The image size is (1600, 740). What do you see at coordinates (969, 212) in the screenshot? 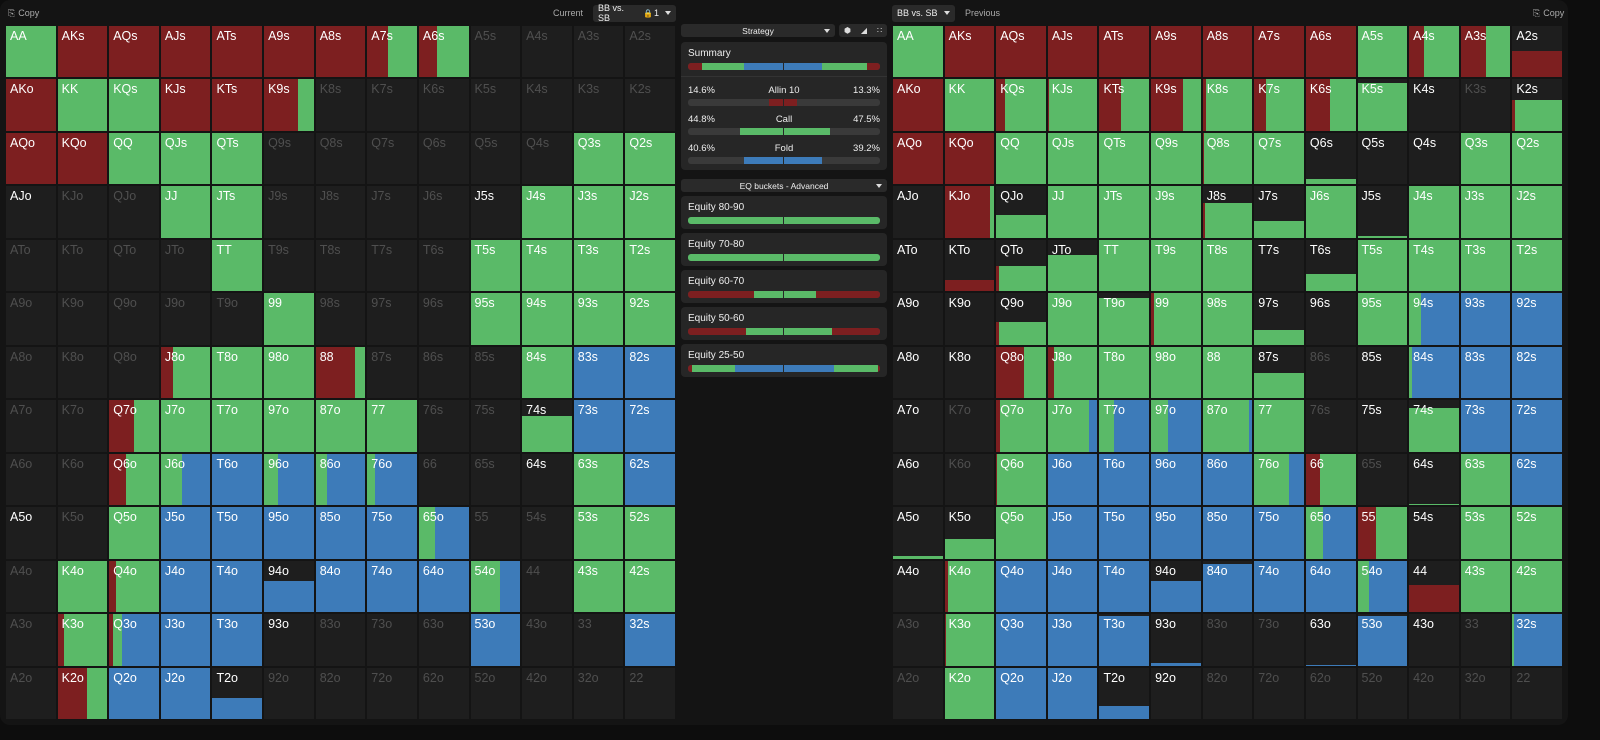
I see `hand-cell: KJo` at bounding box center [969, 212].